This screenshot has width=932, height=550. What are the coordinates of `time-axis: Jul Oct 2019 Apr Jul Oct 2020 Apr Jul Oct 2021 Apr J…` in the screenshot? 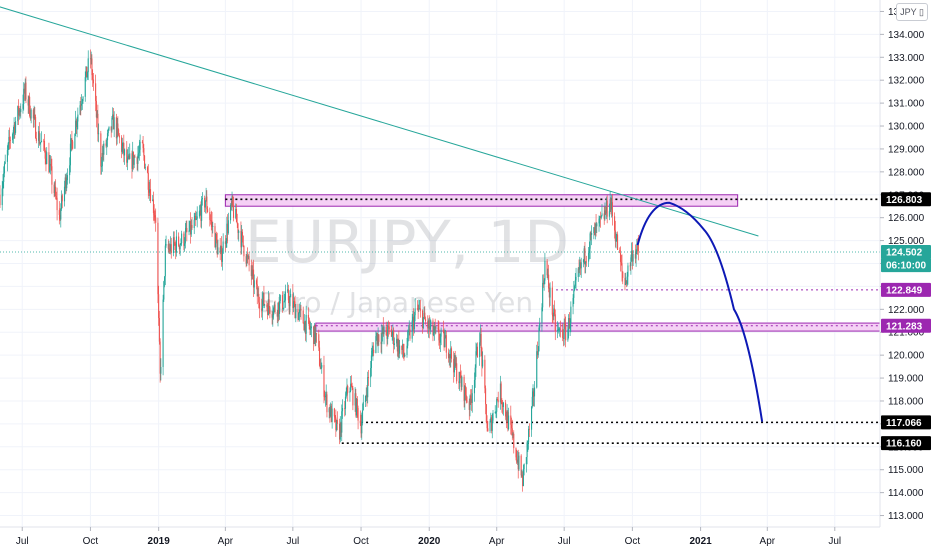 It's located at (466, 538).